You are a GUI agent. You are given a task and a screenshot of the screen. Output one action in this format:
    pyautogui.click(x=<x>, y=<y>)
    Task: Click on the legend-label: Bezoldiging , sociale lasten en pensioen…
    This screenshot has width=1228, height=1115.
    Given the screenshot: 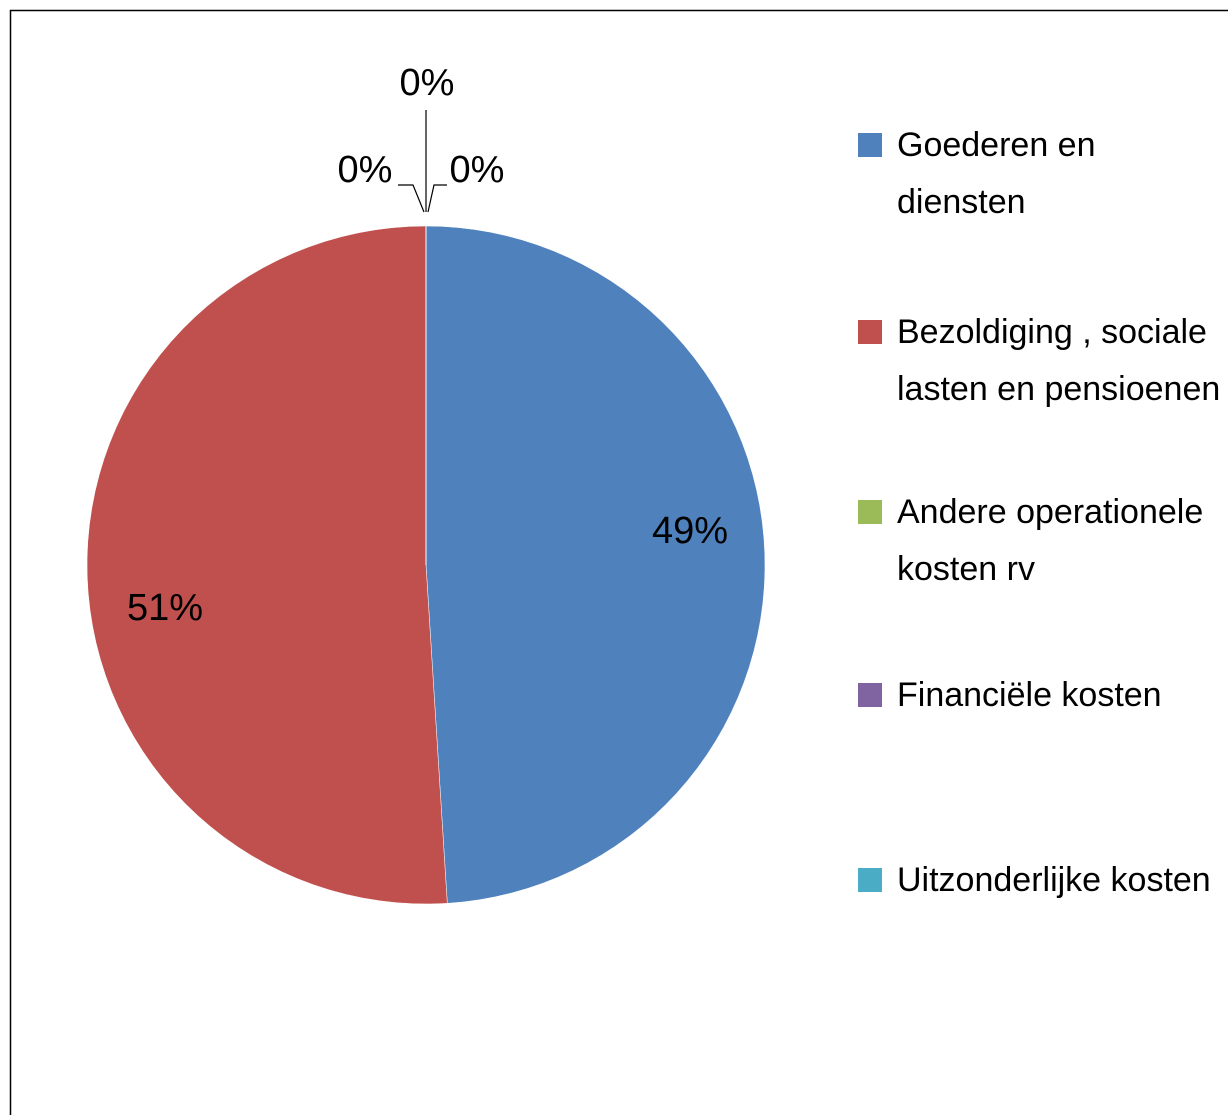 What is the action you would take?
    pyautogui.click(x=1059, y=360)
    